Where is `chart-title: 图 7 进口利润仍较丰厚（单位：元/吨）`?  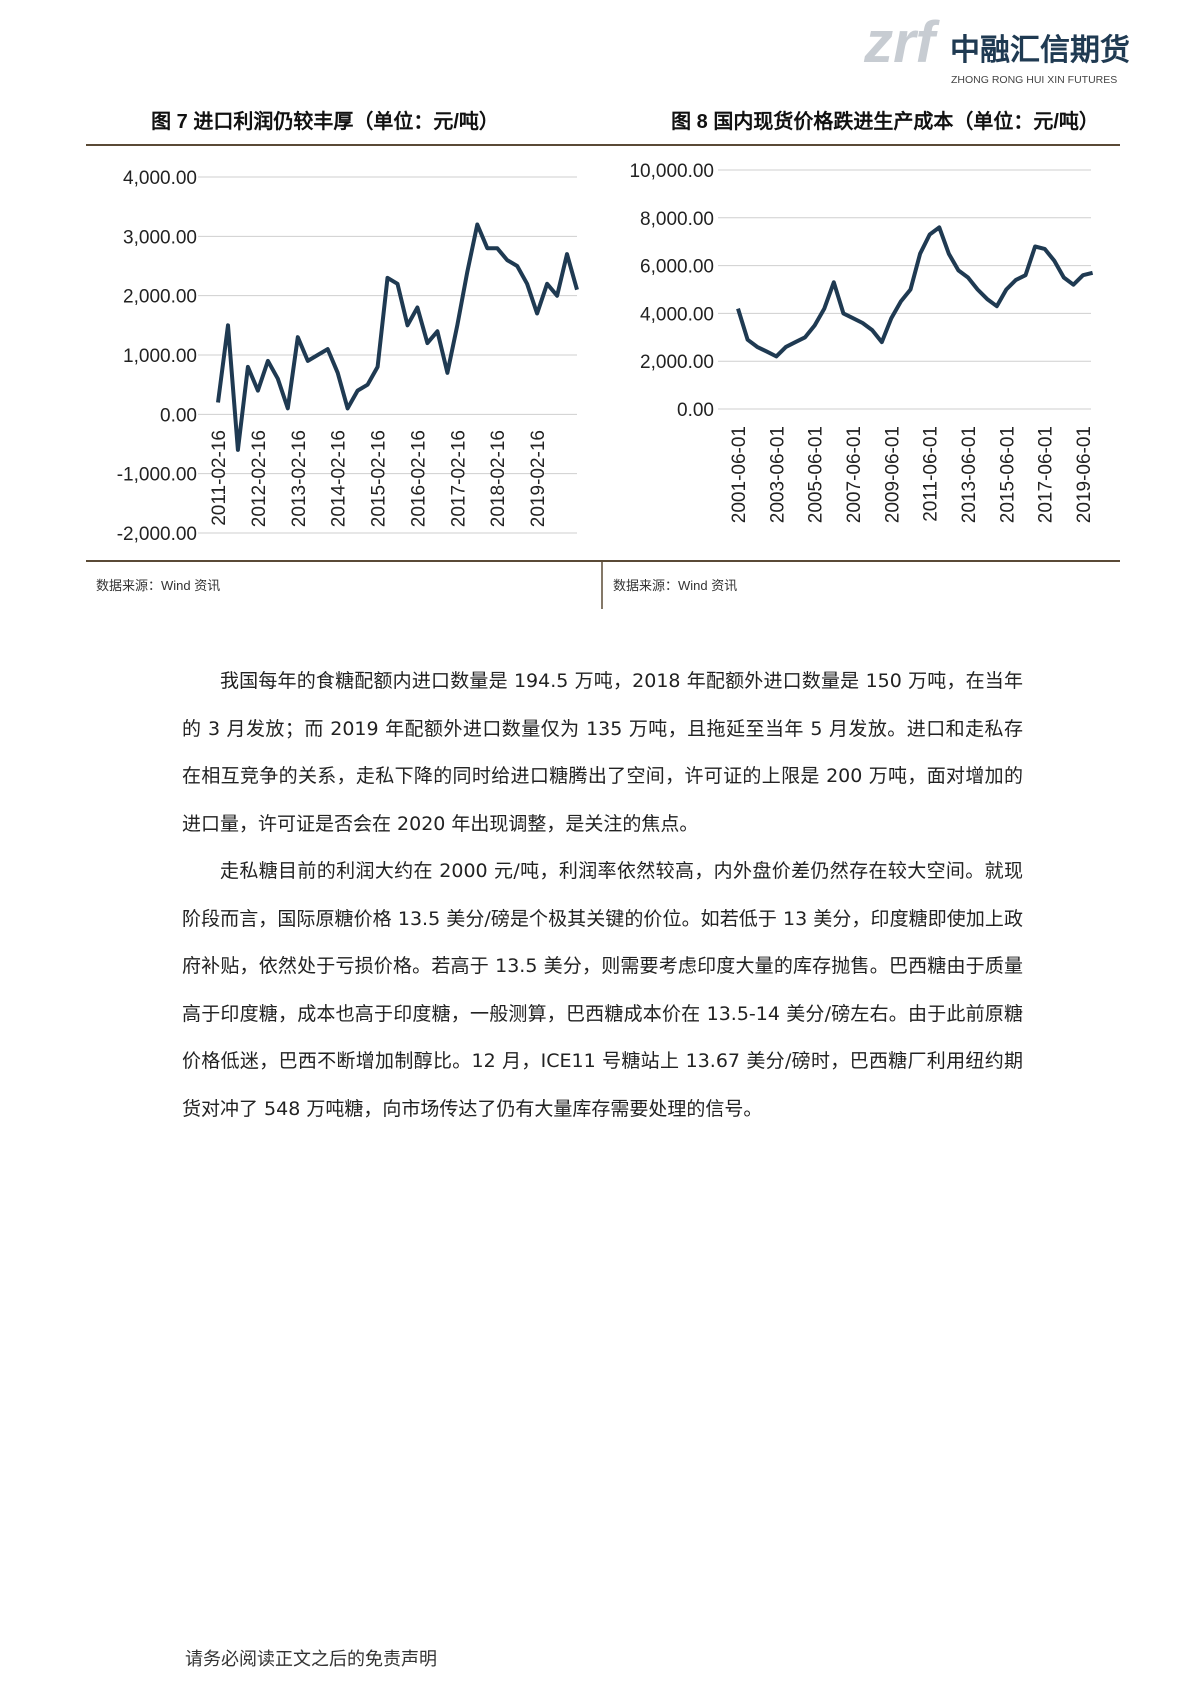
chart-title: 图 7 进口利润仍较丰厚（单位：元/吨） is located at coordinates (325, 121).